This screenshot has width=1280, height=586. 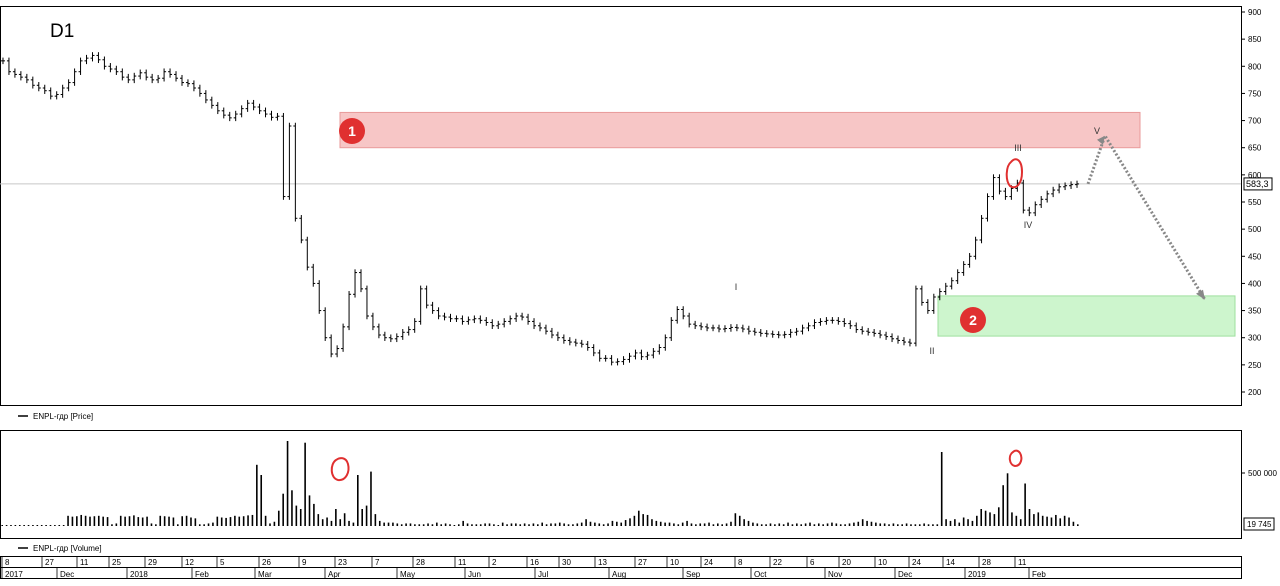 I want to click on price-legend: ENPL-гдр [Price], so click(x=63, y=416).